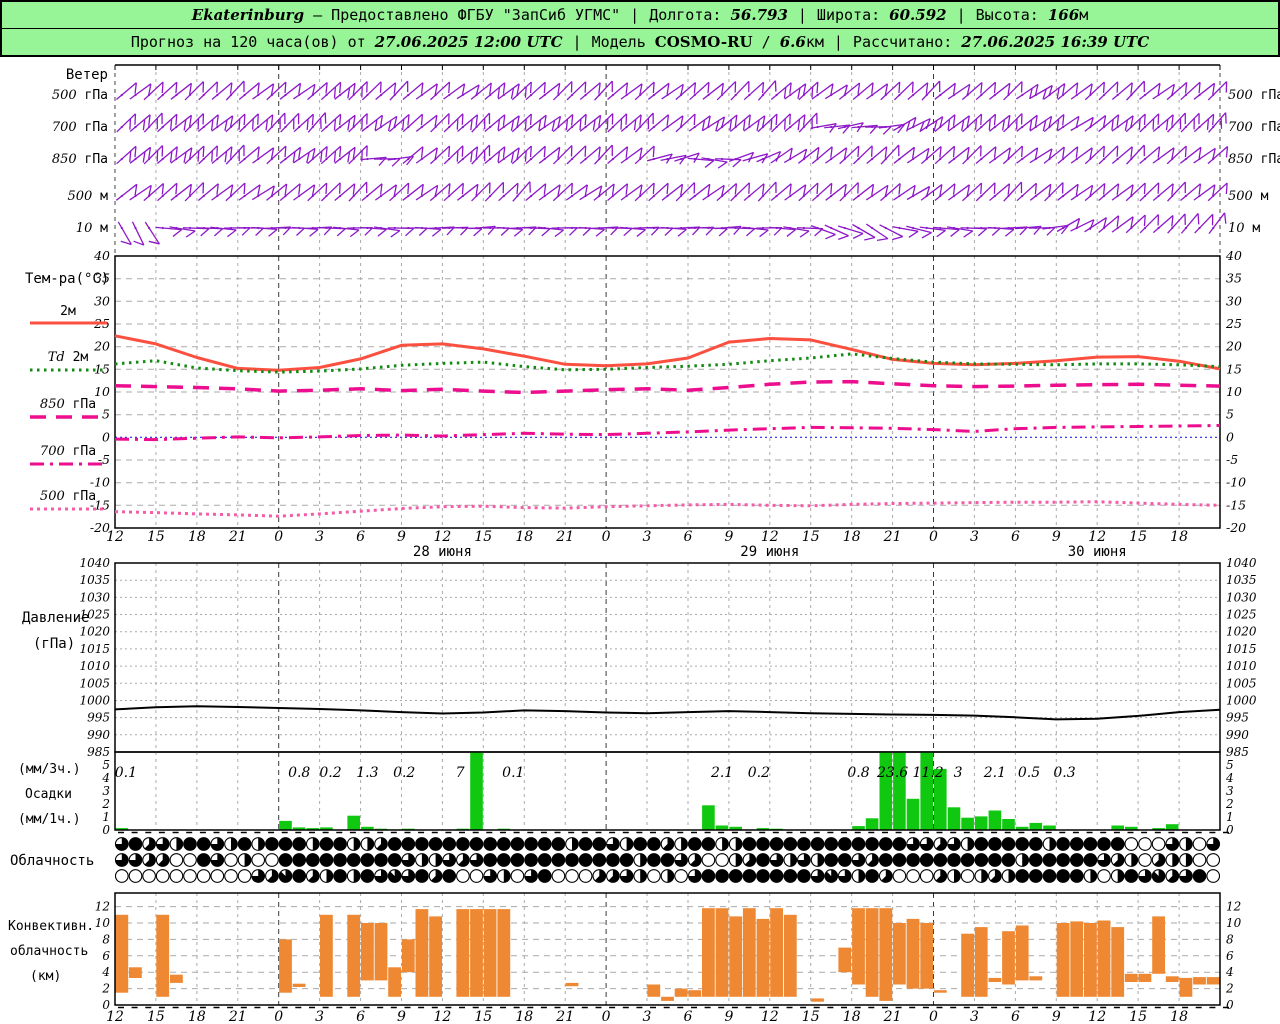 Image resolution: width=1280 pixels, height=1024 pixels. What do you see at coordinates (1063, 15) in the screenshot?
I see `header-segment: 166` at bounding box center [1063, 15].